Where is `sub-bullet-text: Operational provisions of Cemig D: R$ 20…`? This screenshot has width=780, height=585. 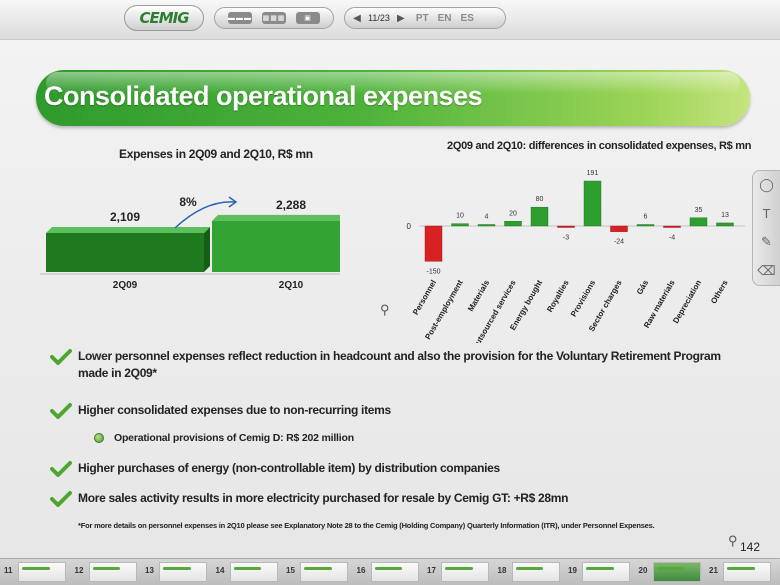
sub-bullet-text: Operational provisions of Cemig D: R$ 20… is located at coordinates (234, 438).